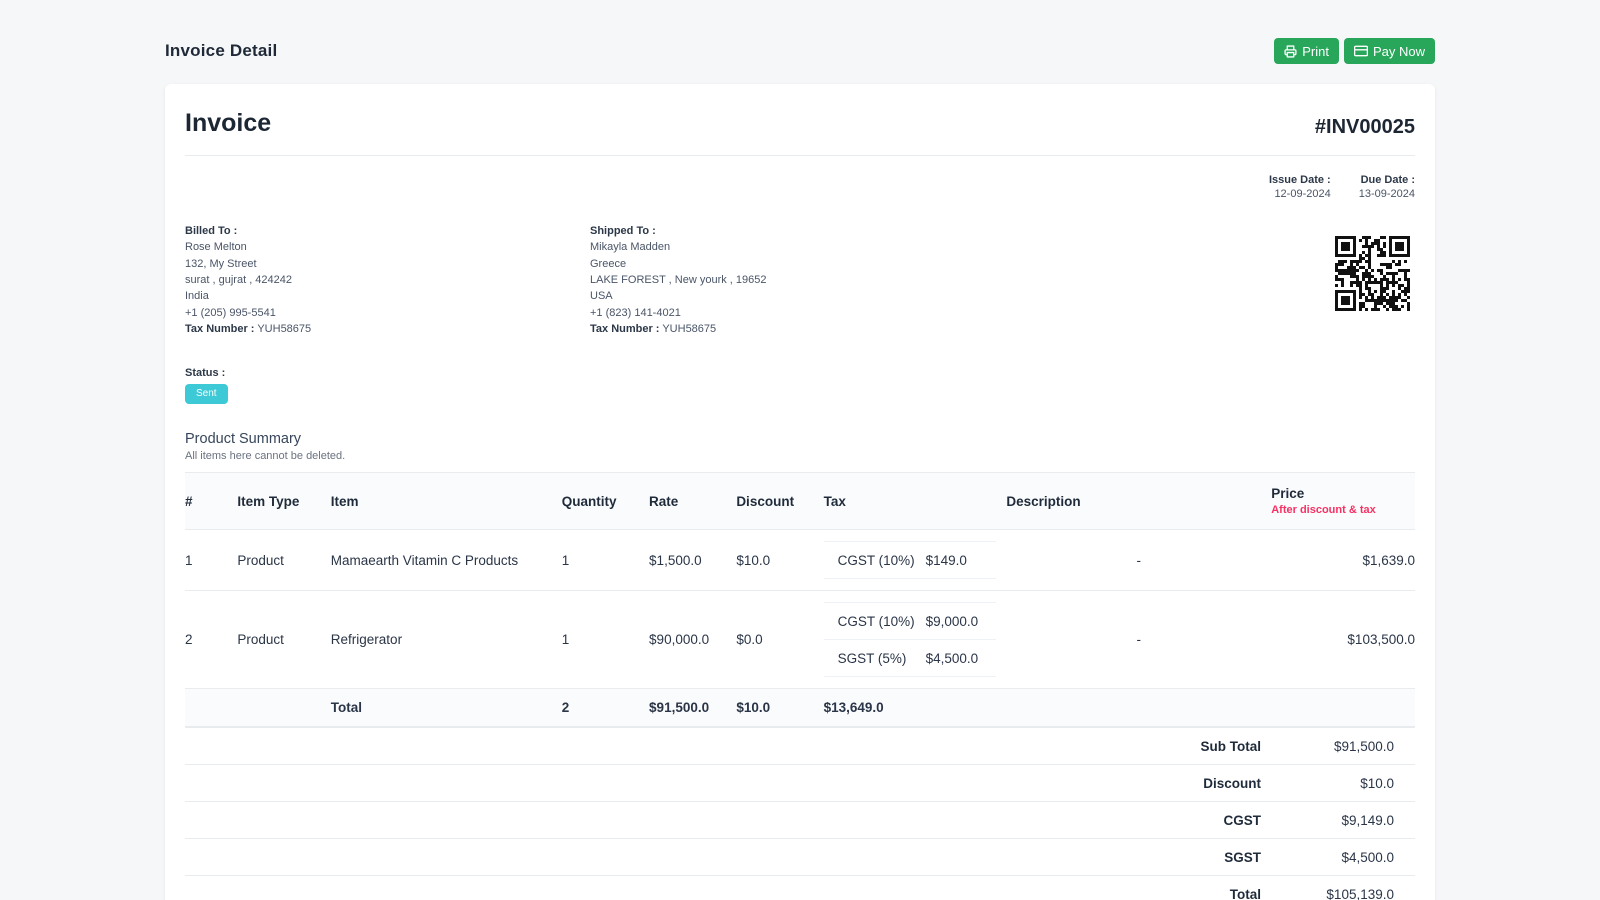  Describe the element at coordinates (1343, 640) in the screenshot. I see `row-price: $103,500.0` at that location.